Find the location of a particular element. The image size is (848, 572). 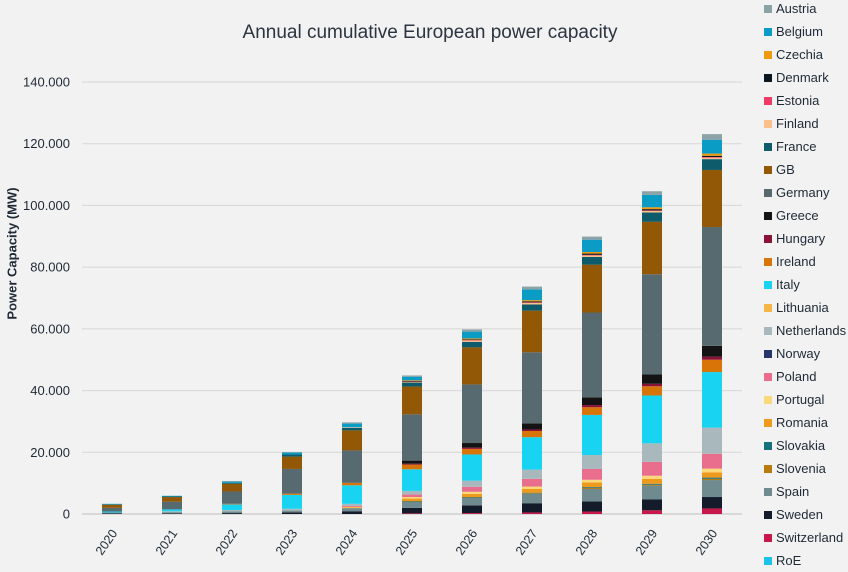

bar-segment-france-2020 is located at coordinates (112, 504).